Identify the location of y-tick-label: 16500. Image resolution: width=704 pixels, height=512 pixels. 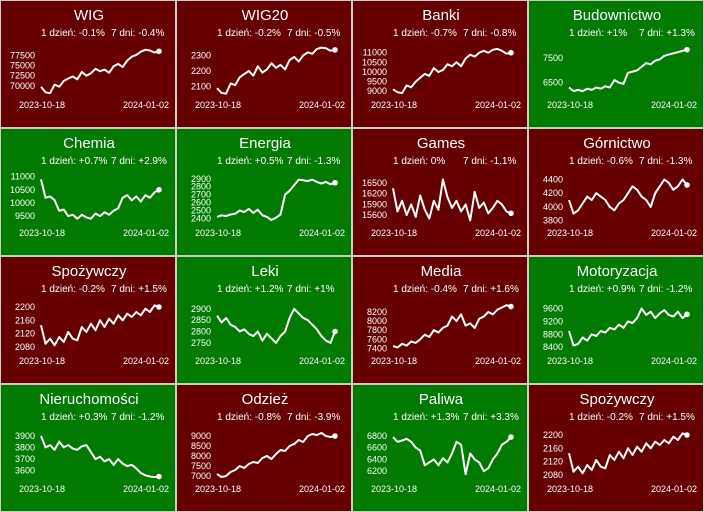
(374, 183).